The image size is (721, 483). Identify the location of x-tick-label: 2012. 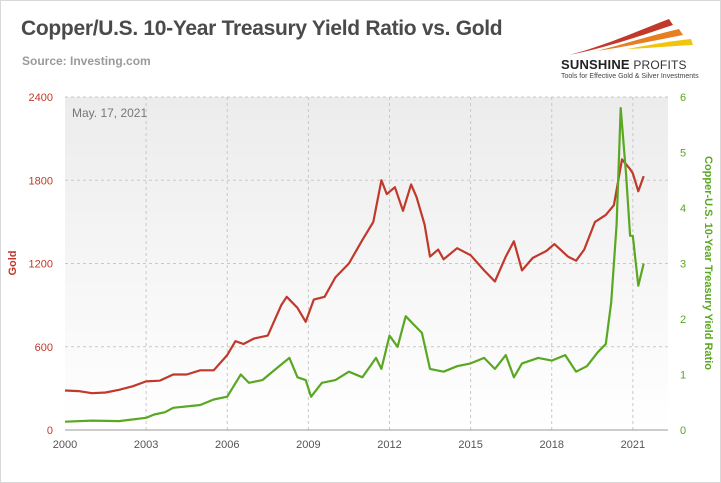
(389, 445).